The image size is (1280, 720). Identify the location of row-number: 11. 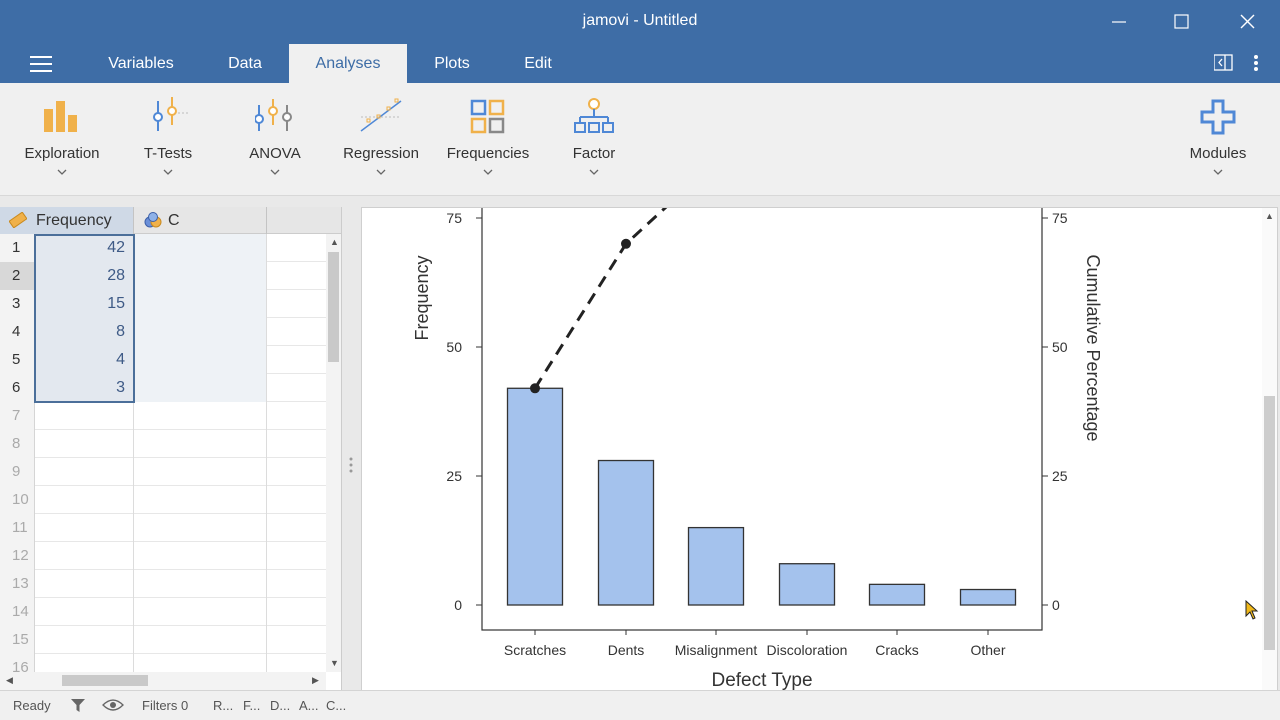
(17, 528).